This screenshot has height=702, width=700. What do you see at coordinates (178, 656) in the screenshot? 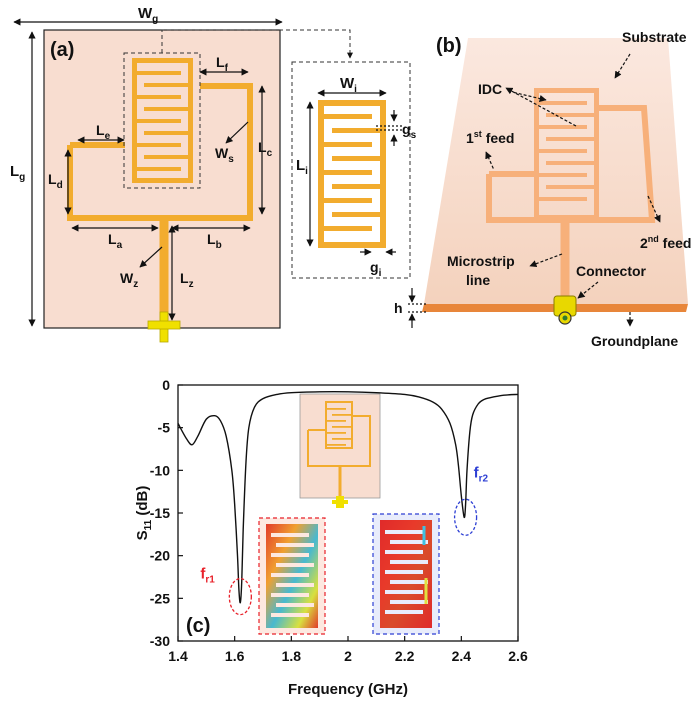
I see `x-tick-label: 1.4` at bounding box center [178, 656].